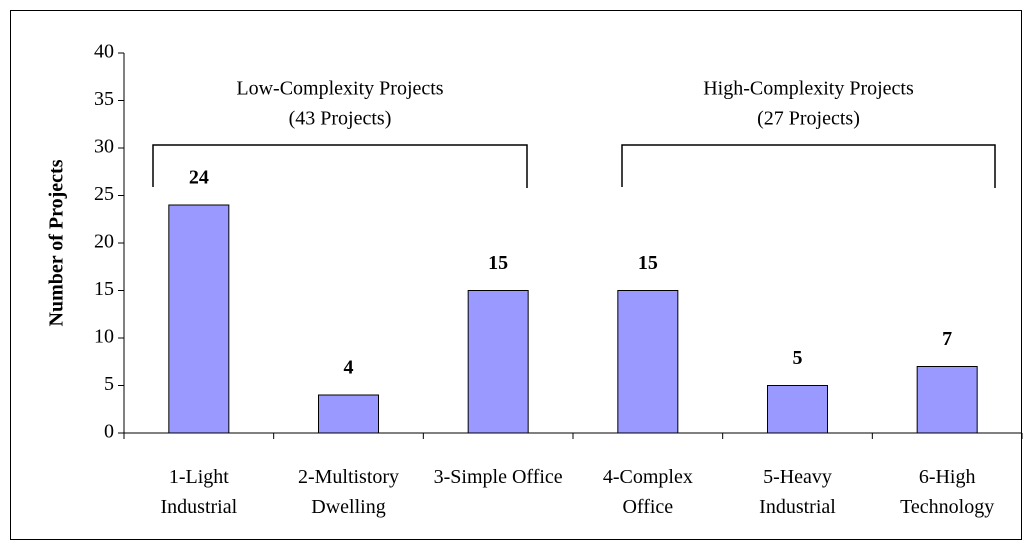 The height and width of the screenshot is (558, 1033). Describe the element at coordinates (104, 147) in the screenshot. I see `y-tick-label: 30` at that location.